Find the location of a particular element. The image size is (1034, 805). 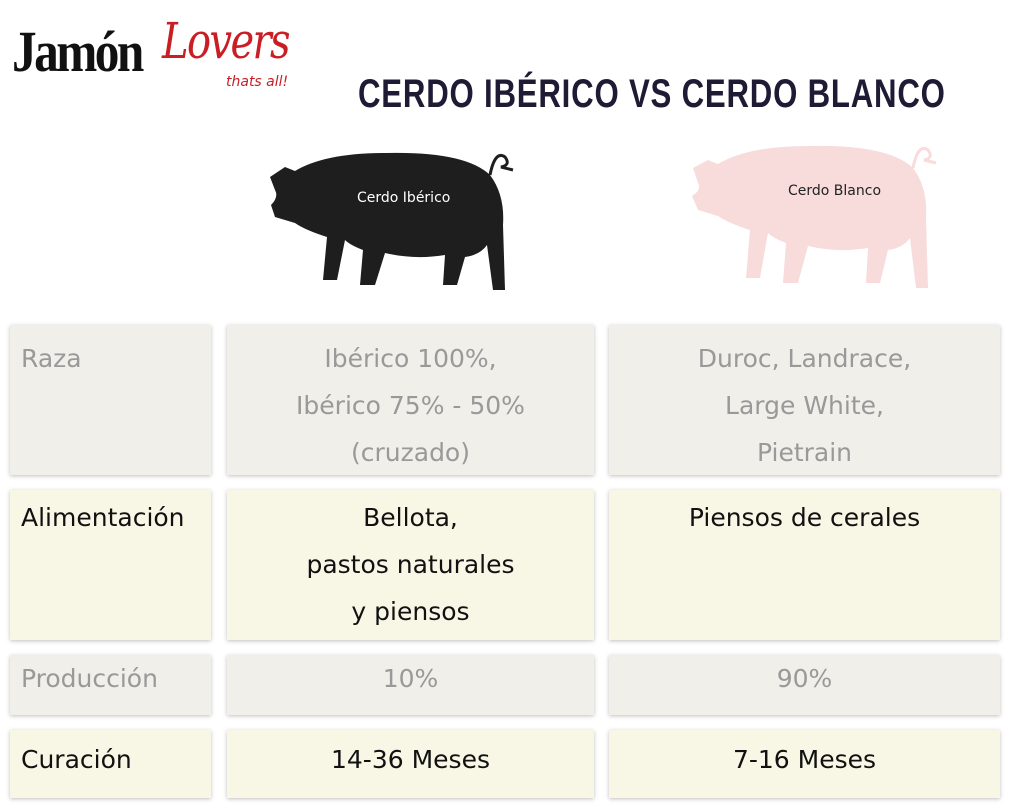

blanco-cell: Duroc, Landrace, Large White, Pietrain is located at coordinates (804, 400).